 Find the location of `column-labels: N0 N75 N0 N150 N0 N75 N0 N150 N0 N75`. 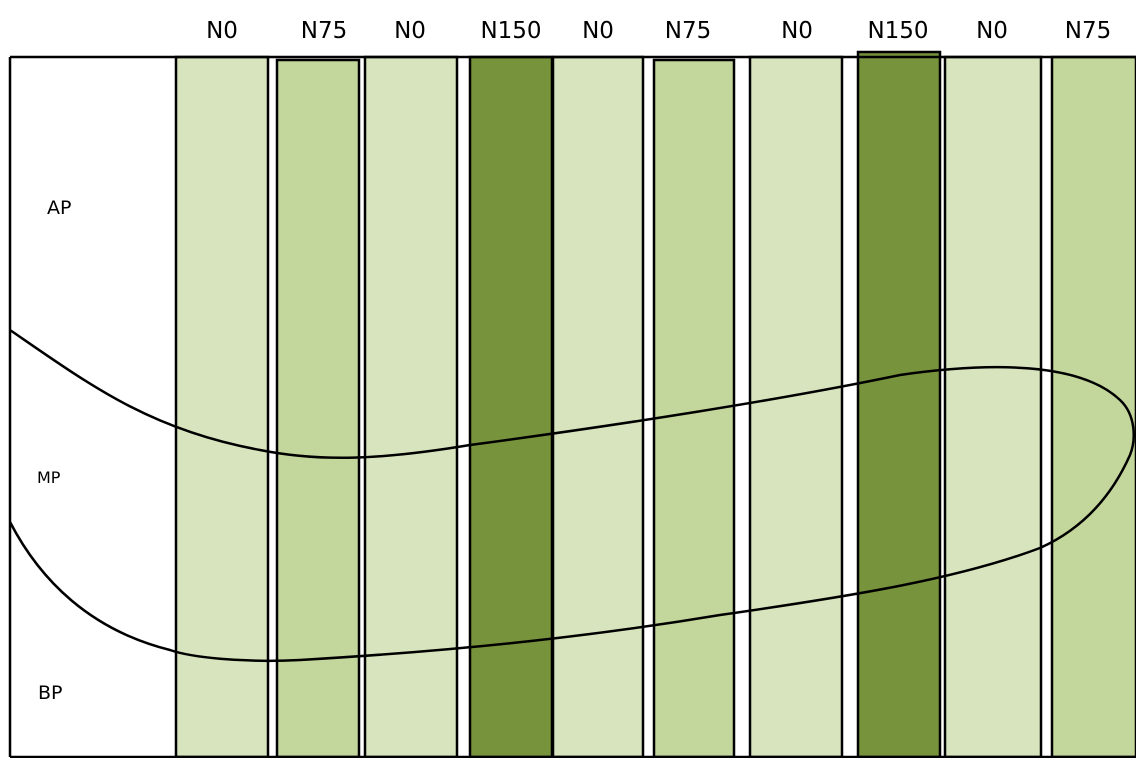

column-labels: N0 N75 N0 N150 N0 N75 N0 N150 N0 N75 is located at coordinates (658, 31).